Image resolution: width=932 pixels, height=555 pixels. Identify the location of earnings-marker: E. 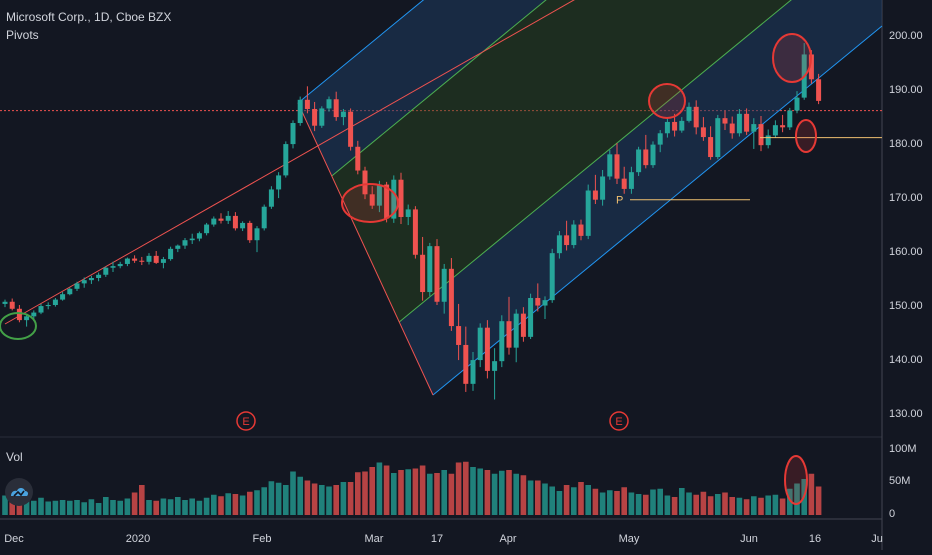
(619, 421).